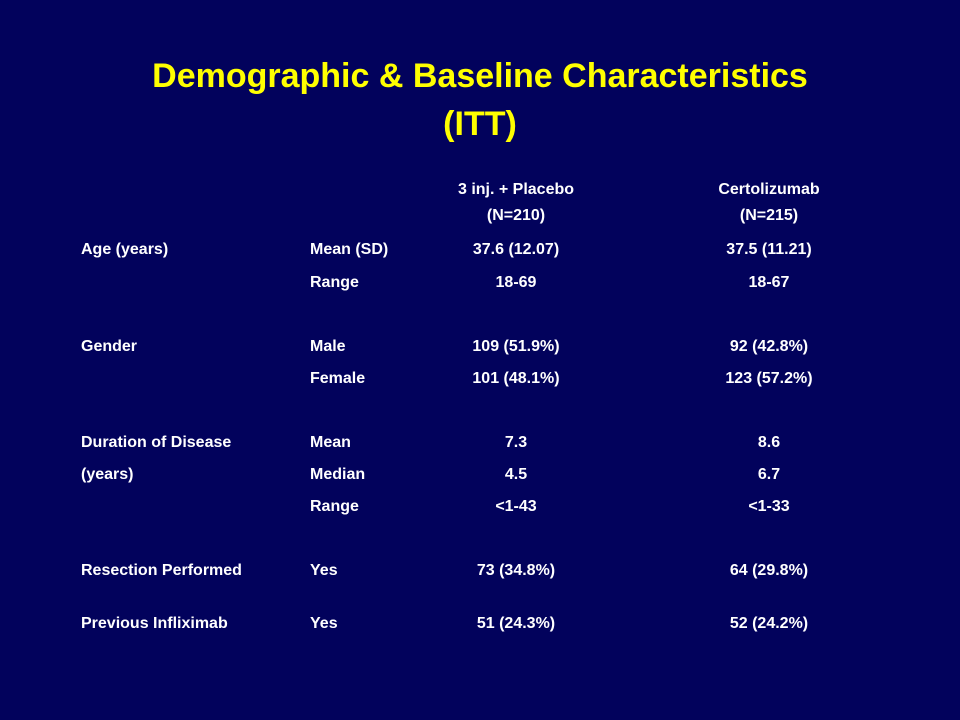  I want to click on row-sublabel: Median, so click(338, 474).